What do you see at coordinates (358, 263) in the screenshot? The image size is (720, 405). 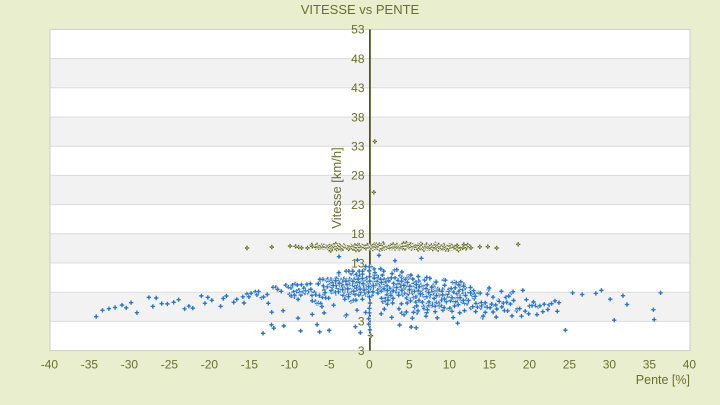 I see `svg-text: 13` at bounding box center [358, 263].